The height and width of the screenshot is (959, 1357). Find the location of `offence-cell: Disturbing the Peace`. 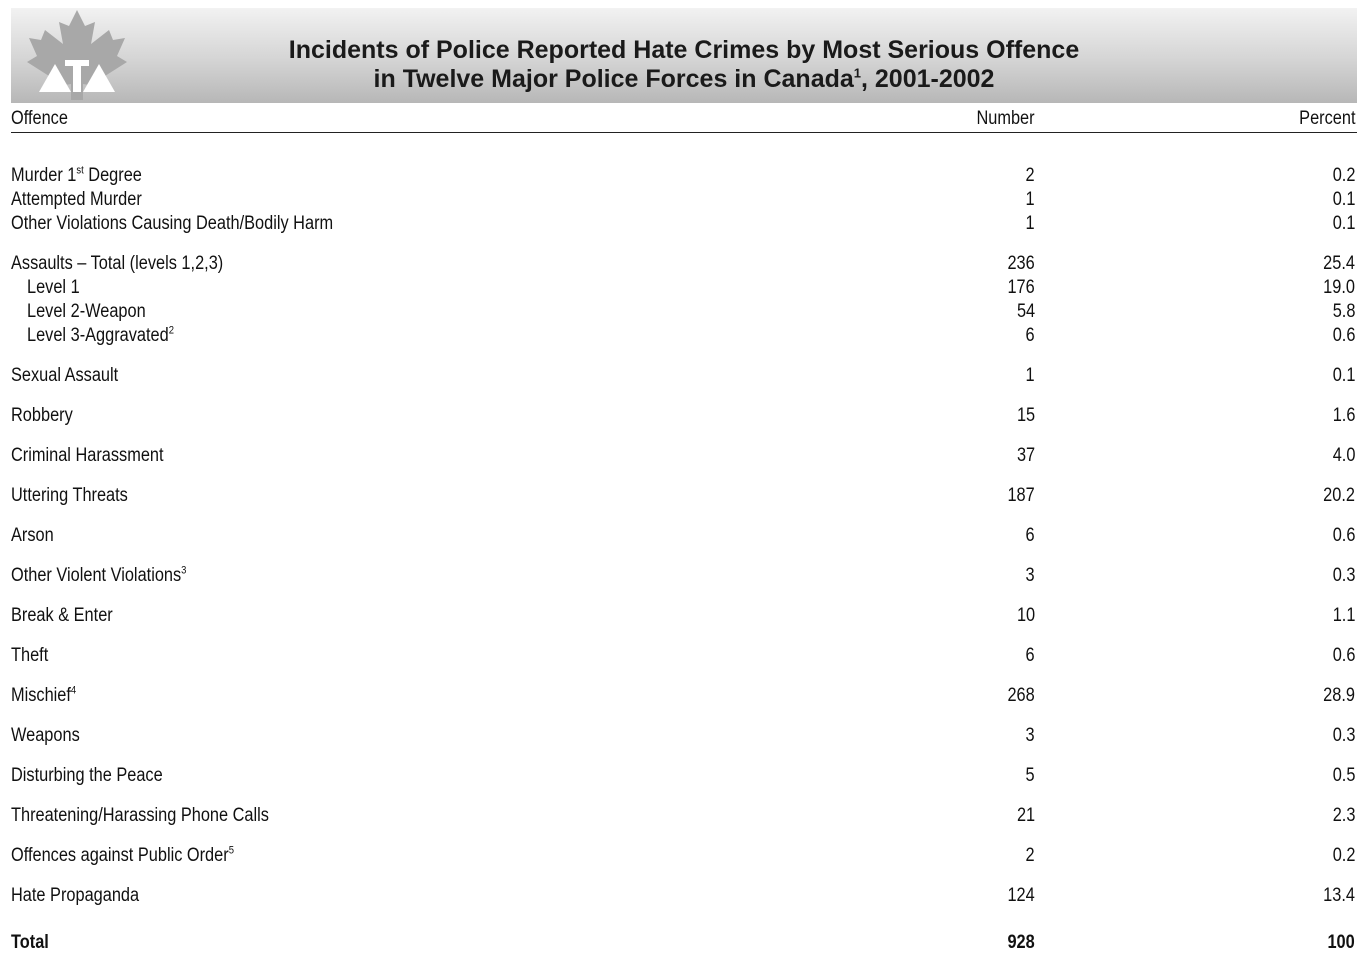

offence-cell: Disturbing the Peace is located at coordinates (87, 775).